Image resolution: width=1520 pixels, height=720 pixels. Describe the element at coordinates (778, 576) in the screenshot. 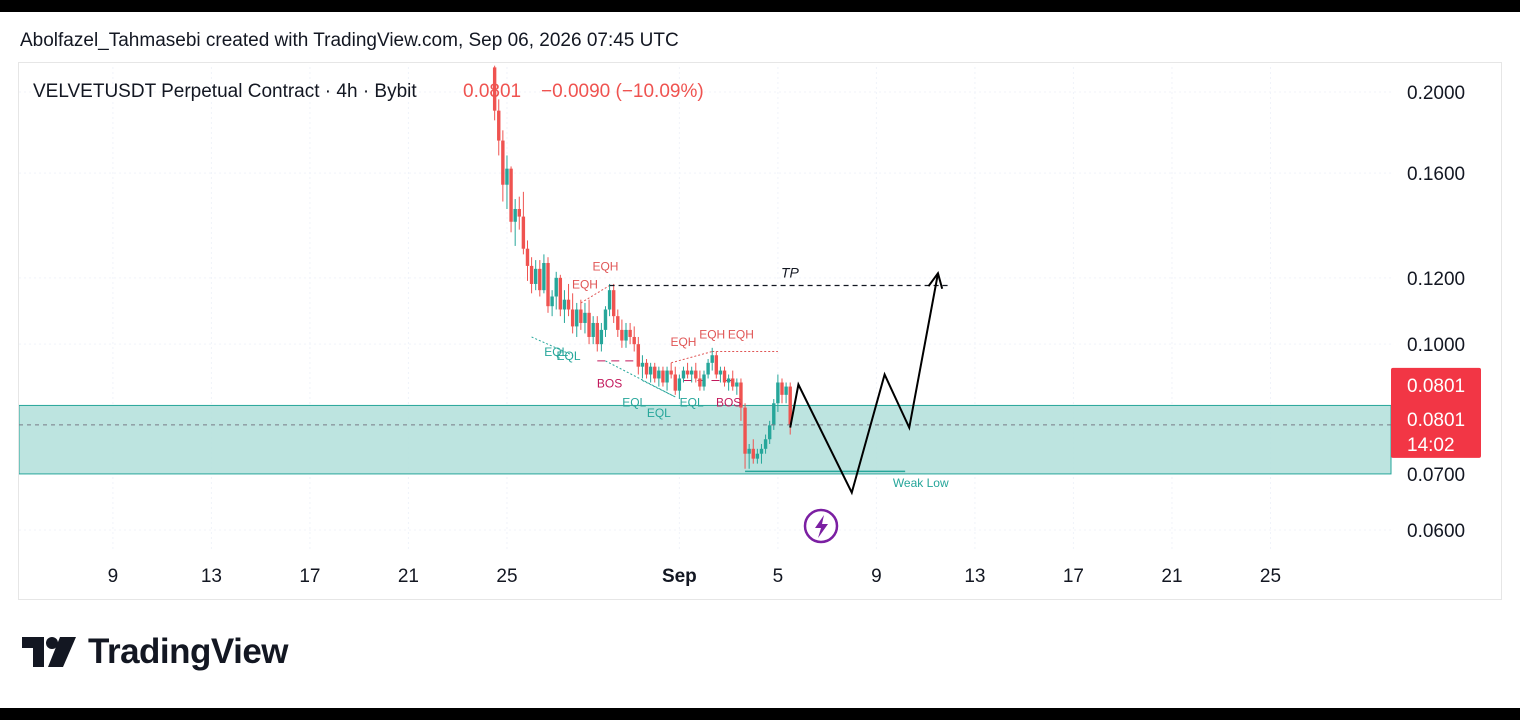

I see `x-tick-label: 5` at that location.